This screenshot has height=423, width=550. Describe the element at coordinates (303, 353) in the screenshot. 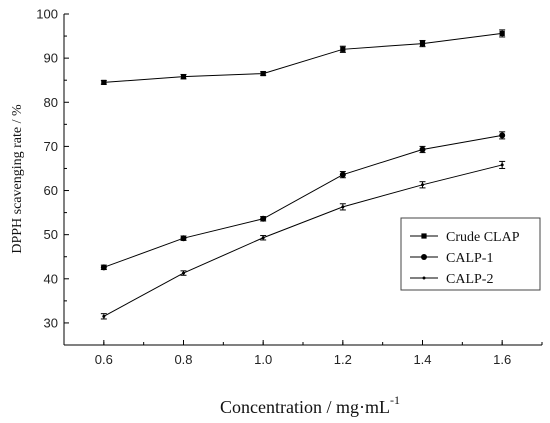

I see `x-axis-ticks: 0.6 0.8 1.0 1.2 1.4 1.6` at that location.